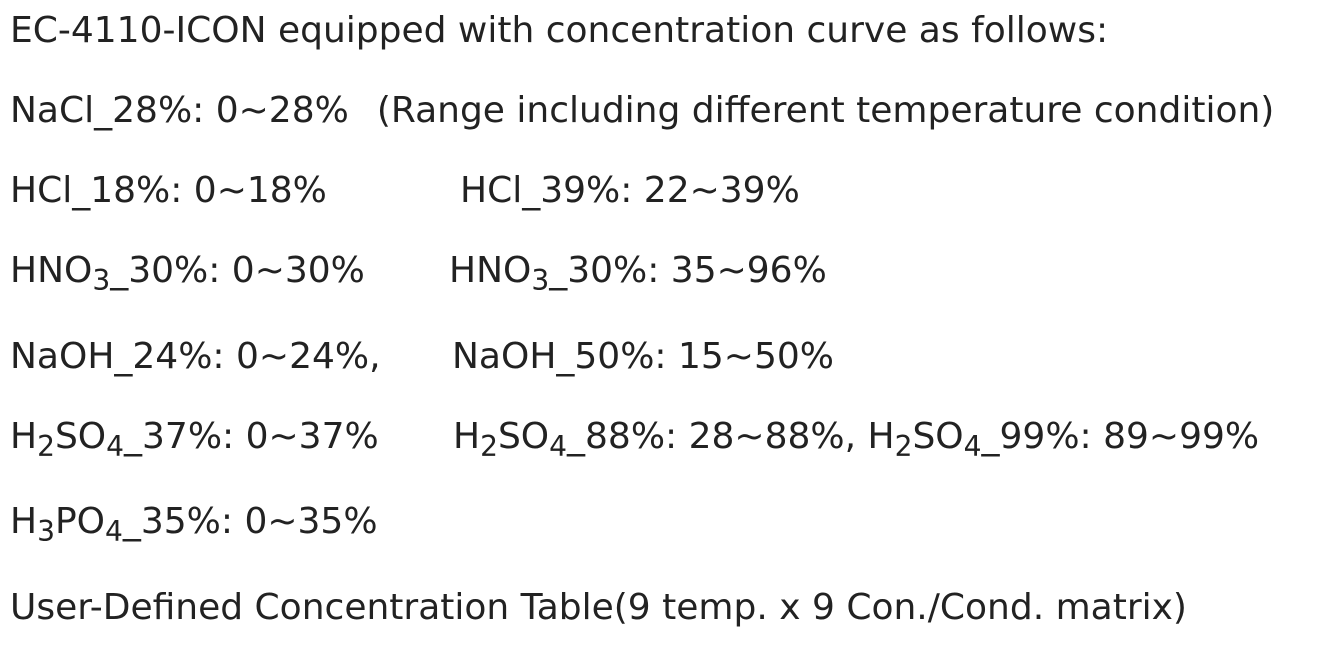 This screenshot has width=1319, height=660. I want to click on h3po4-sub1: 3, so click(46, 531).